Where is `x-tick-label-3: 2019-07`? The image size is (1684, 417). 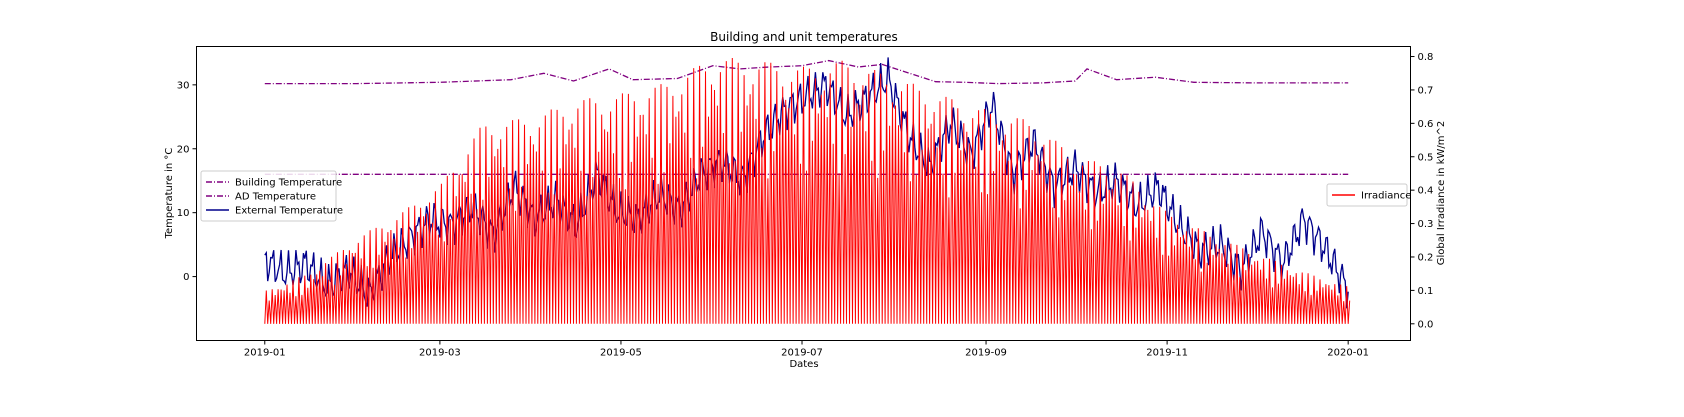 x-tick-label-3: 2019-07 is located at coordinates (802, 353).